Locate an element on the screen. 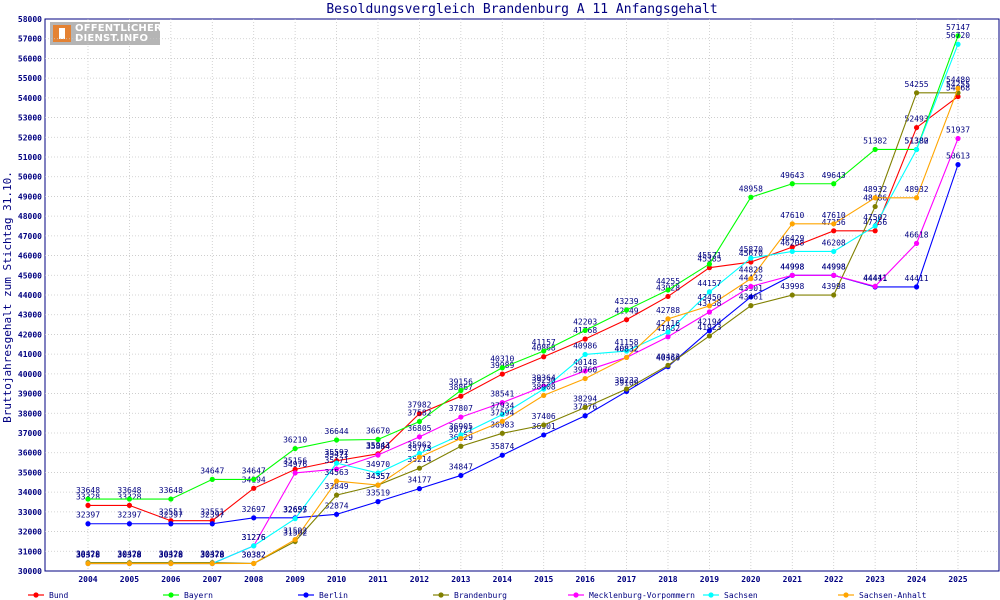 The width and height of the screenshot is (1000, 600). data-label: 34847 is located at coordinates (461, 466).